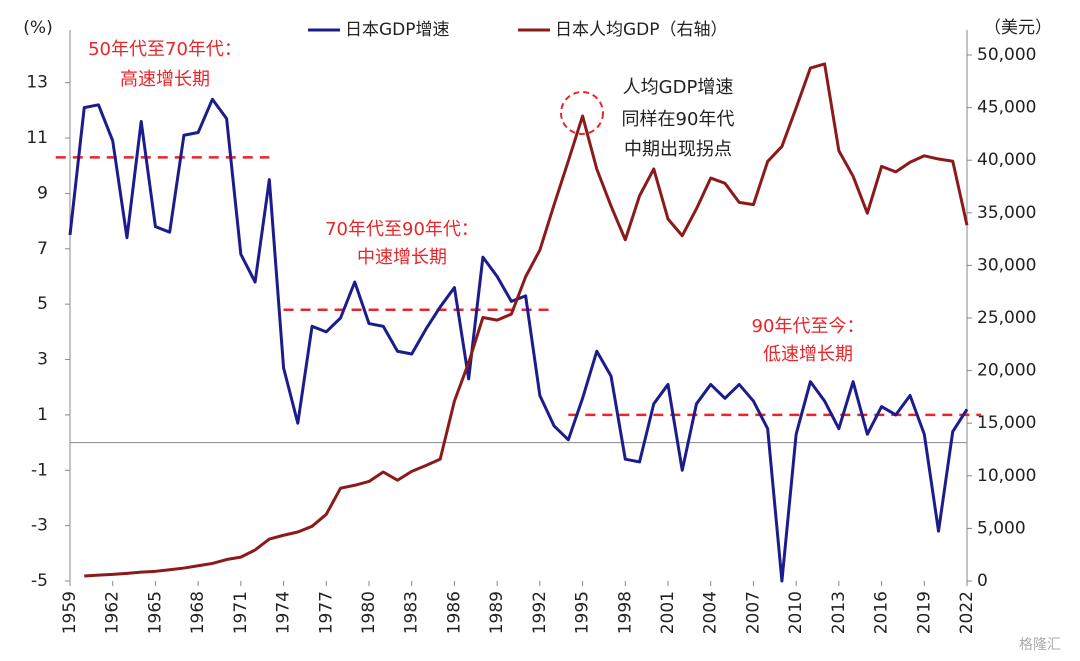 The image size is (1080, 661). What do you see at coordinates (1040, 645) in the screenshot?
I see `watermark: 格隆汇` at bounding box center [1040, 645].